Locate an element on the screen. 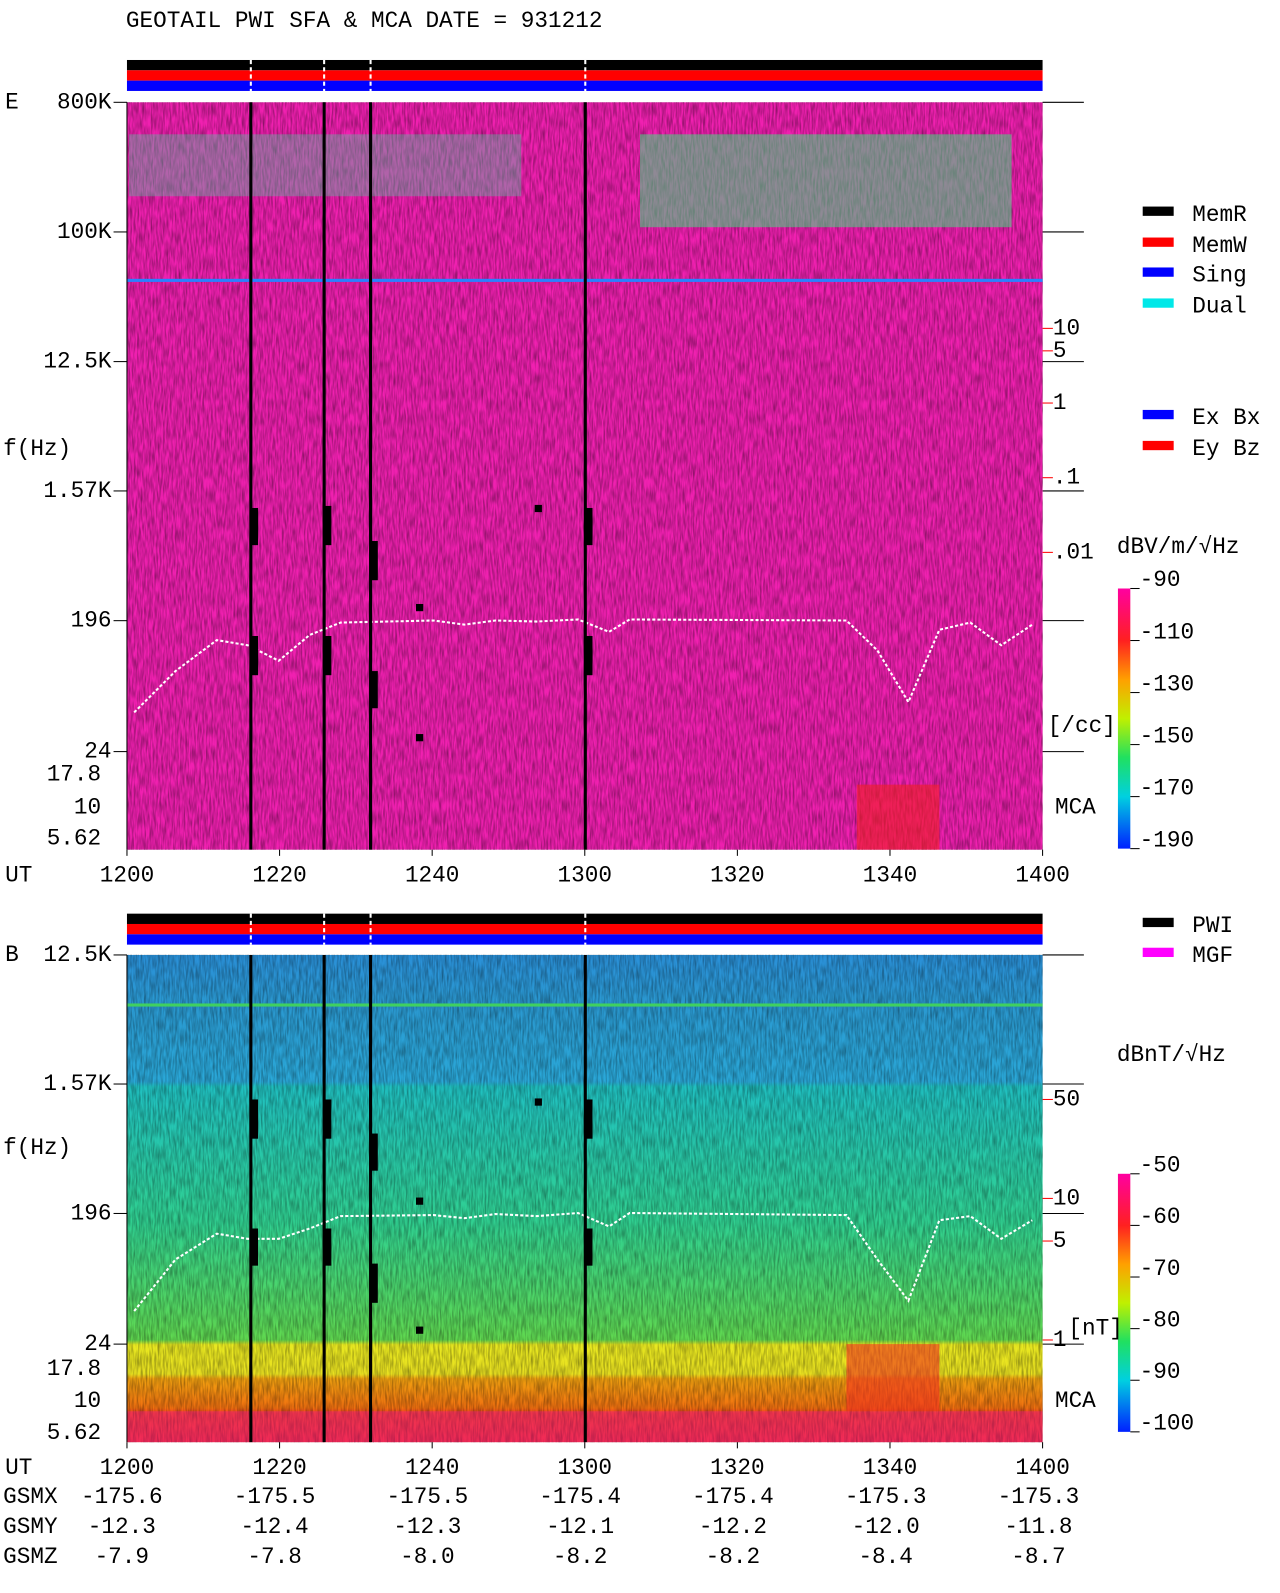 The image size is (1280, 1593). legend-label: PWI is located at coordinates (1212, 926).